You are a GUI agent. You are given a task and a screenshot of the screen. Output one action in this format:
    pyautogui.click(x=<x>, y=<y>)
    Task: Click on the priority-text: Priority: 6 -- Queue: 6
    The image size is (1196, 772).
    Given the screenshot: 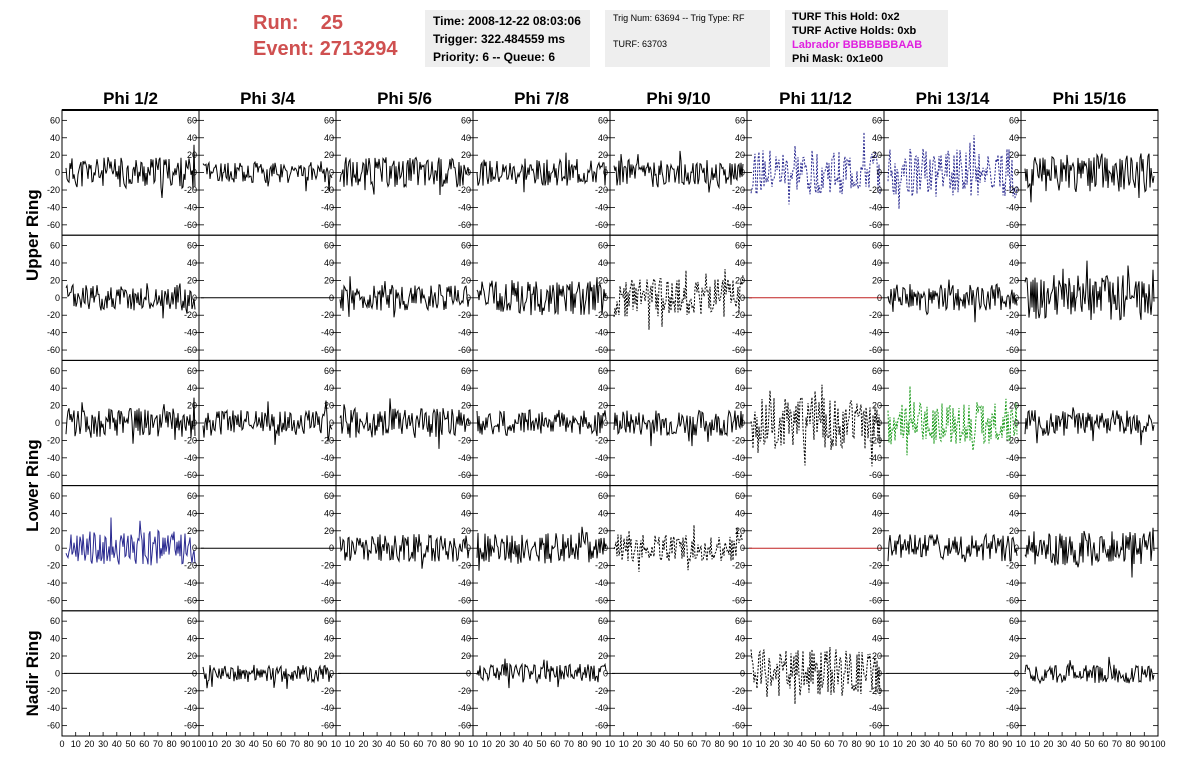 What is the action you would take?
    pyautogui.click(x=494, y=57)
    